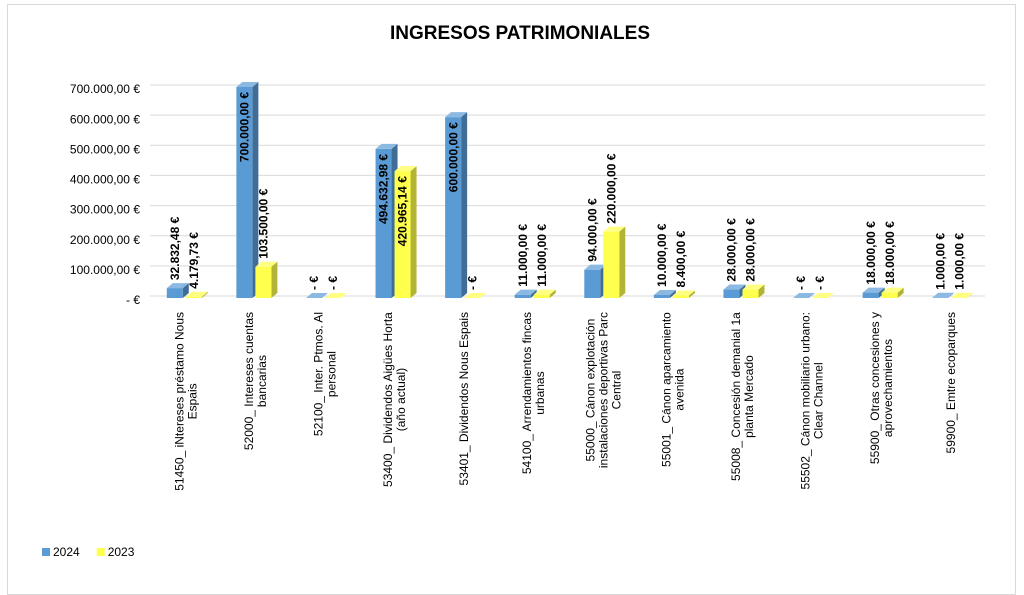  I want to click on data-label: 420.965,14 €, so click(403, 211).